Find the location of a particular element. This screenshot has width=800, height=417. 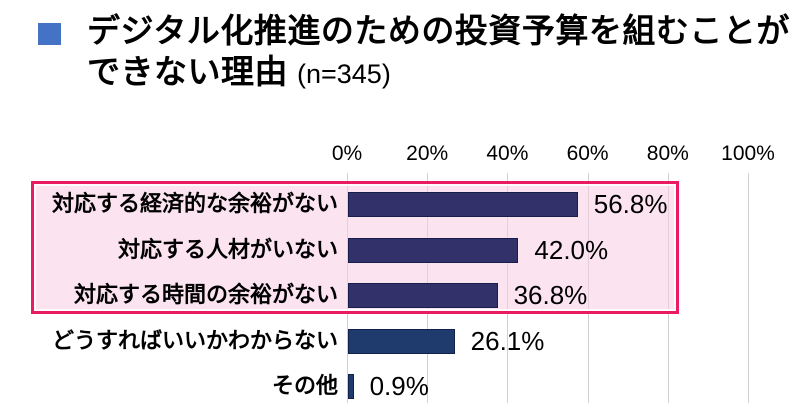

x-axis-tick-label: 40% is located at coordinates (507, 153).